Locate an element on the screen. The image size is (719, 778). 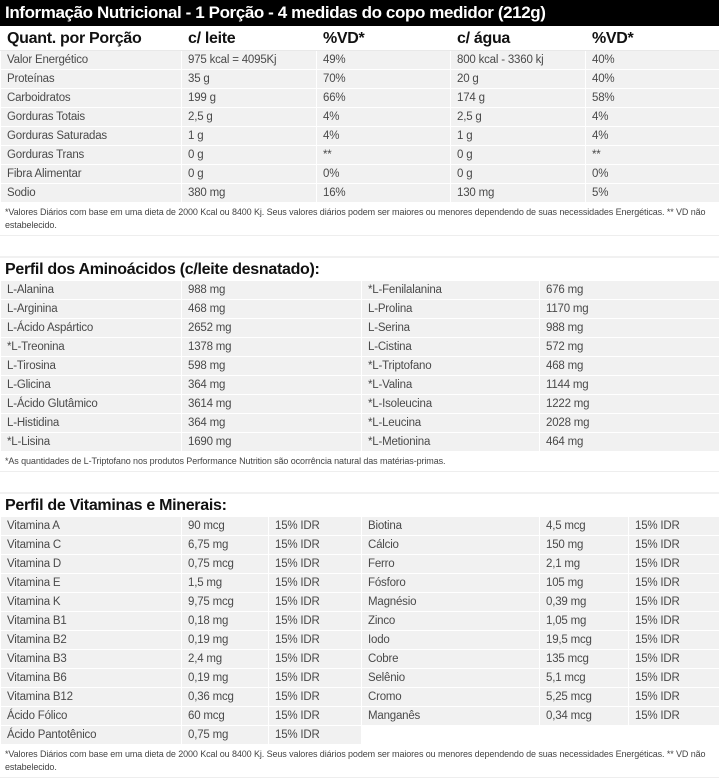
table-cell: 150 mg is located at coordinates (584, 545).